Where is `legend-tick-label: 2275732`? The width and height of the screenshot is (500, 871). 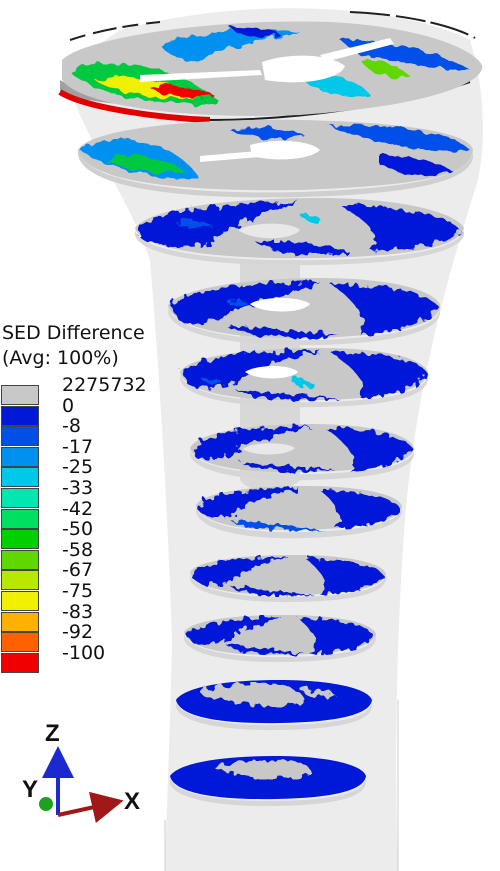
legend-tick-label: 2275732 is located at coordinates (104, 385).